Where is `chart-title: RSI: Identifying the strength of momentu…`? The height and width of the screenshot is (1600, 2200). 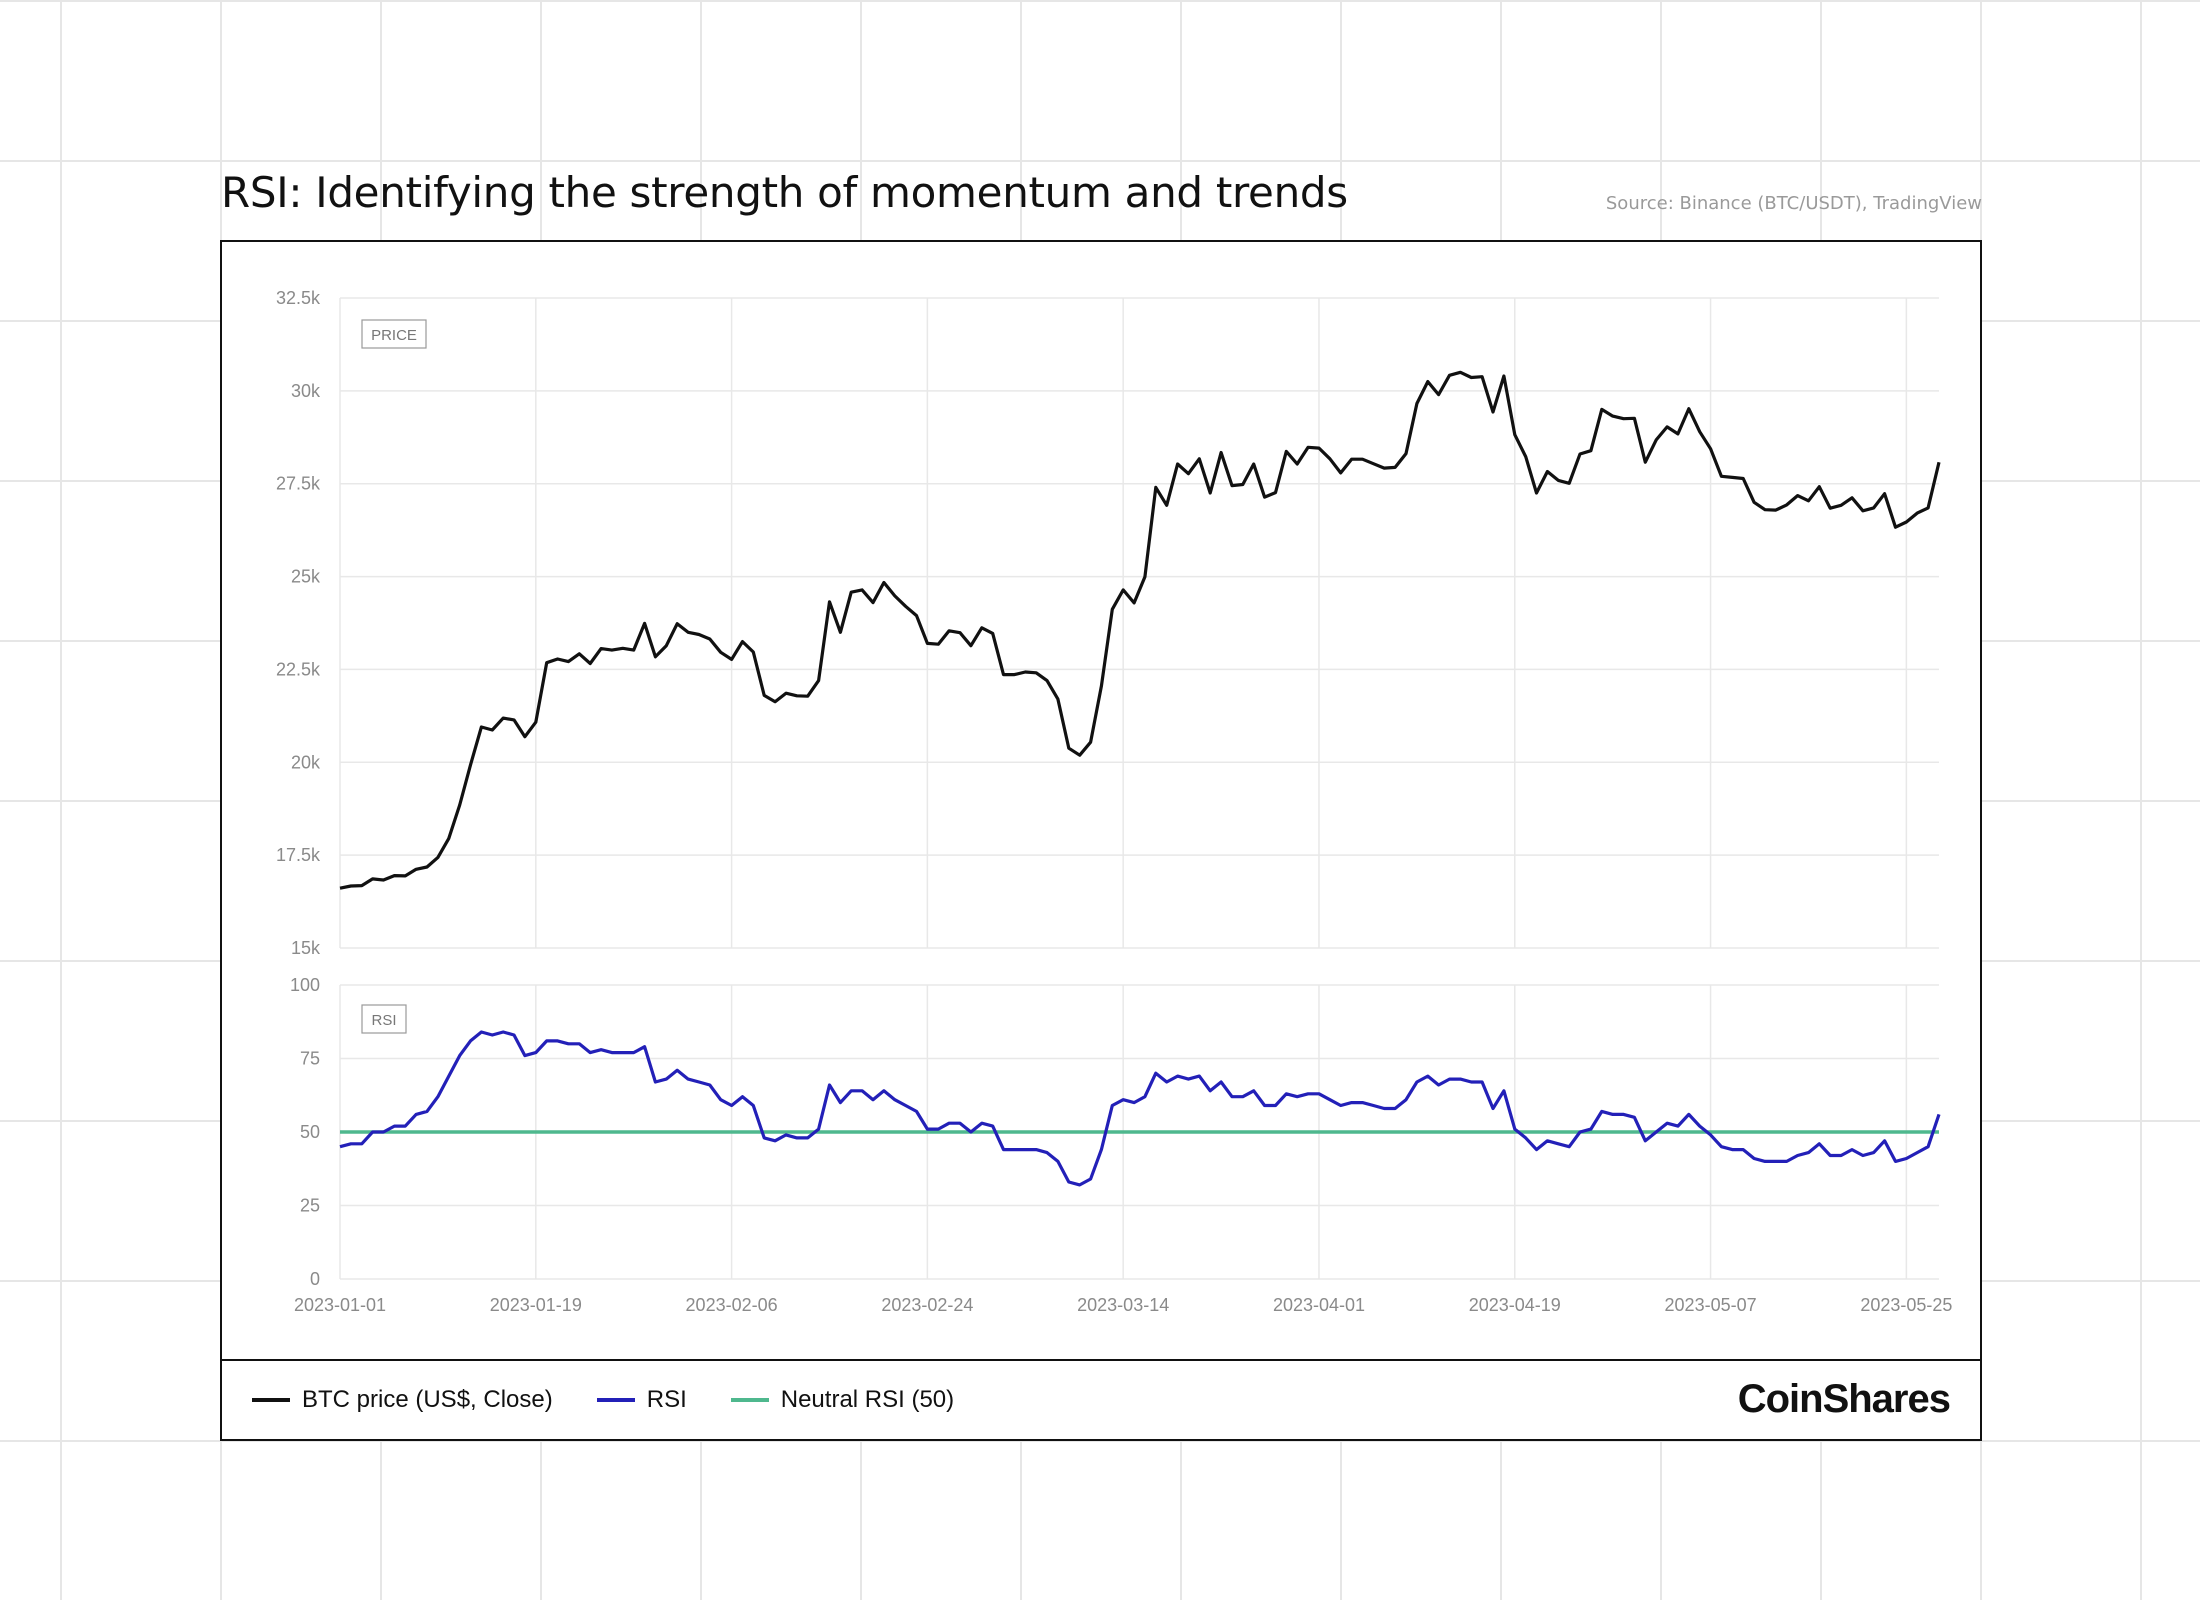 chart-title: RSI: Identifying the strength of momentu… is located at coordinates (784, 192).